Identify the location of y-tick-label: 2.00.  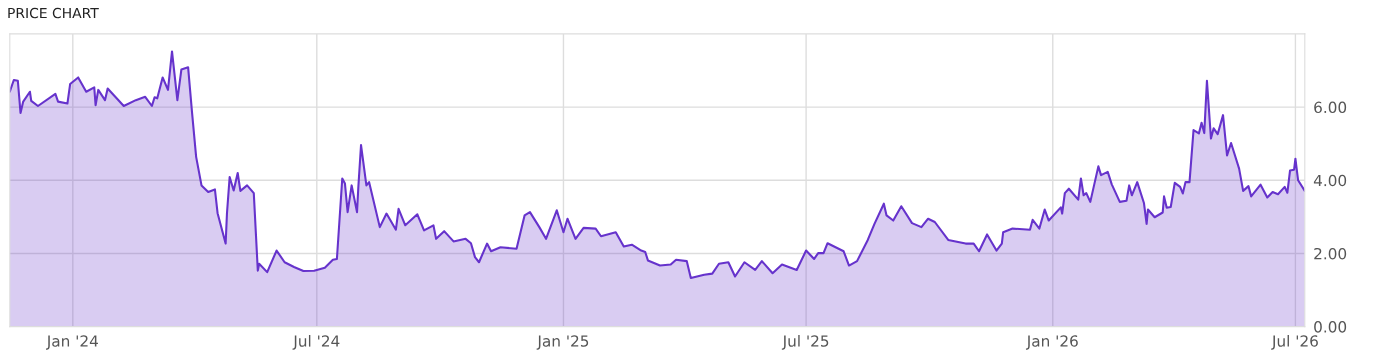
(1330, 253).